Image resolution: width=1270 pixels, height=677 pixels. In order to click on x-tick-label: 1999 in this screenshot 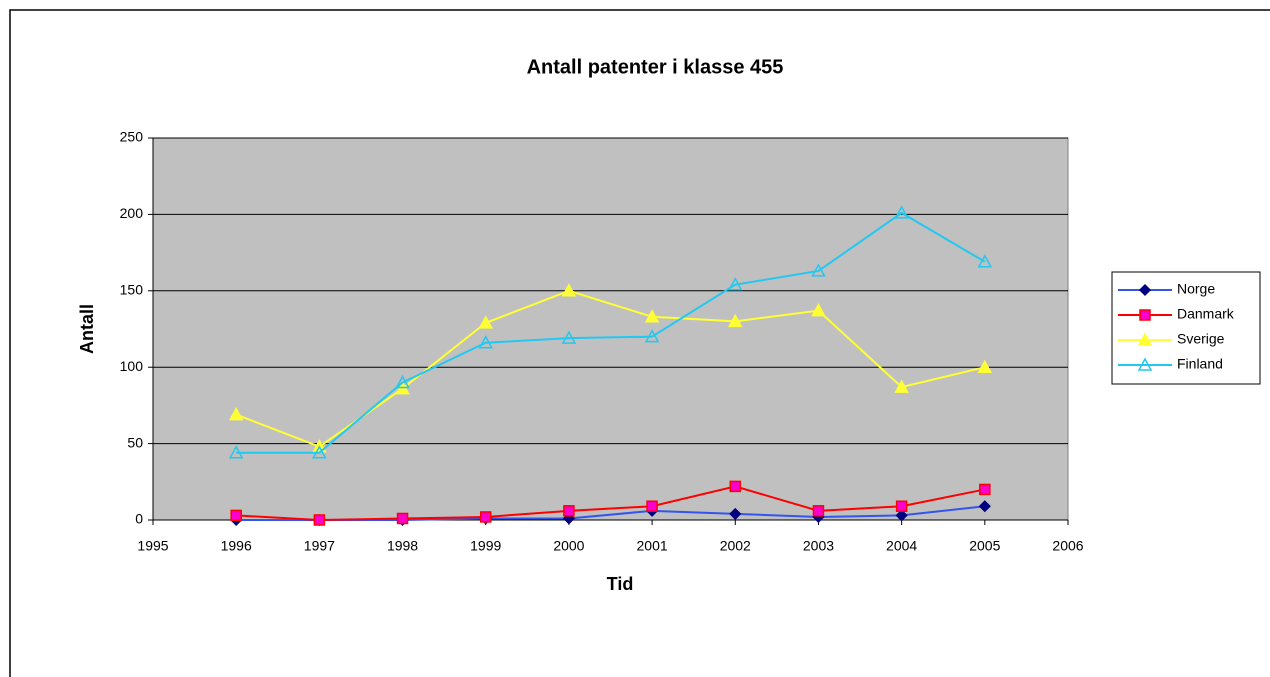, I will do `click(485, 546)`.